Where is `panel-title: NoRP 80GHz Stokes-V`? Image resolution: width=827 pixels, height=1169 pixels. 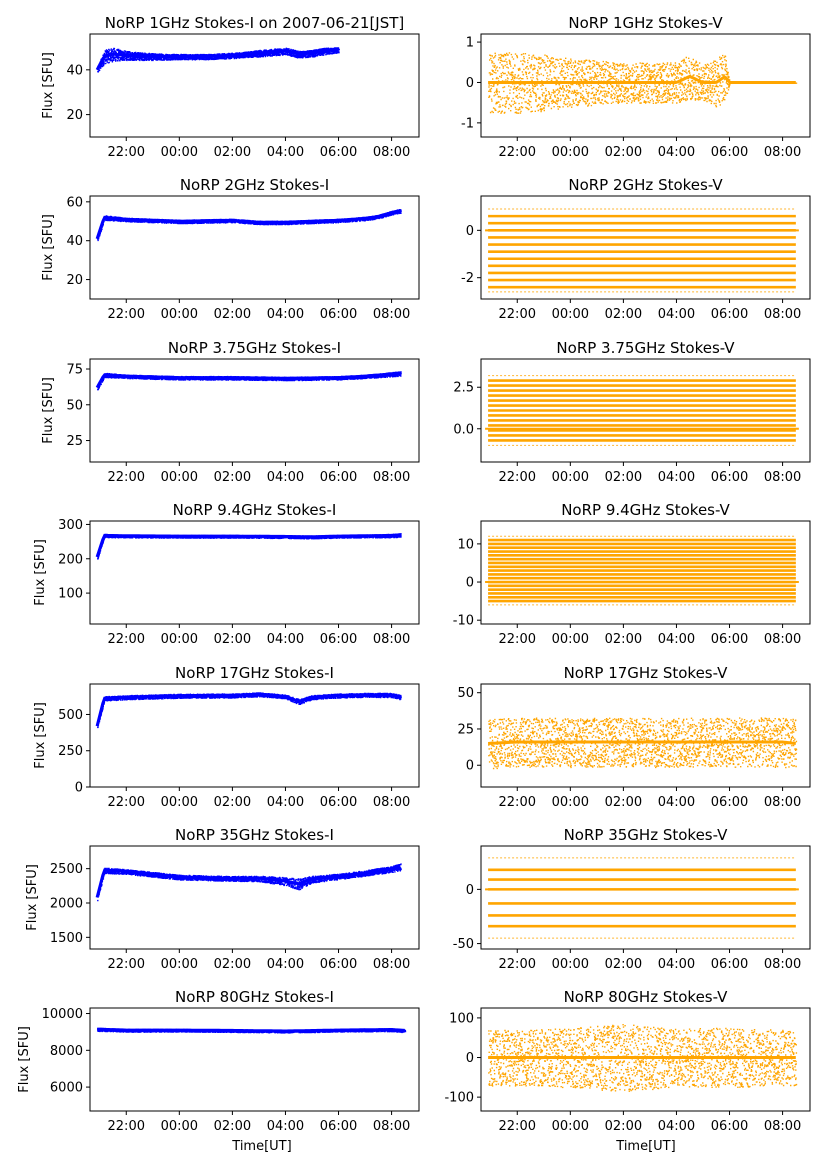 panel-title: NoRP 80GHz Stokes-V is located at coordinates (646, 997).